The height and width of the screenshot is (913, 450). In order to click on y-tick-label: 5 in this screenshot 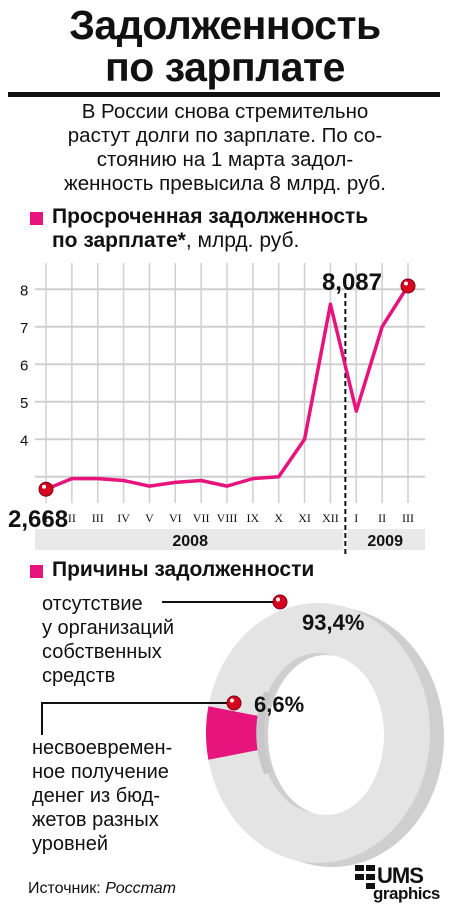, I will do `click(24, 403)`.